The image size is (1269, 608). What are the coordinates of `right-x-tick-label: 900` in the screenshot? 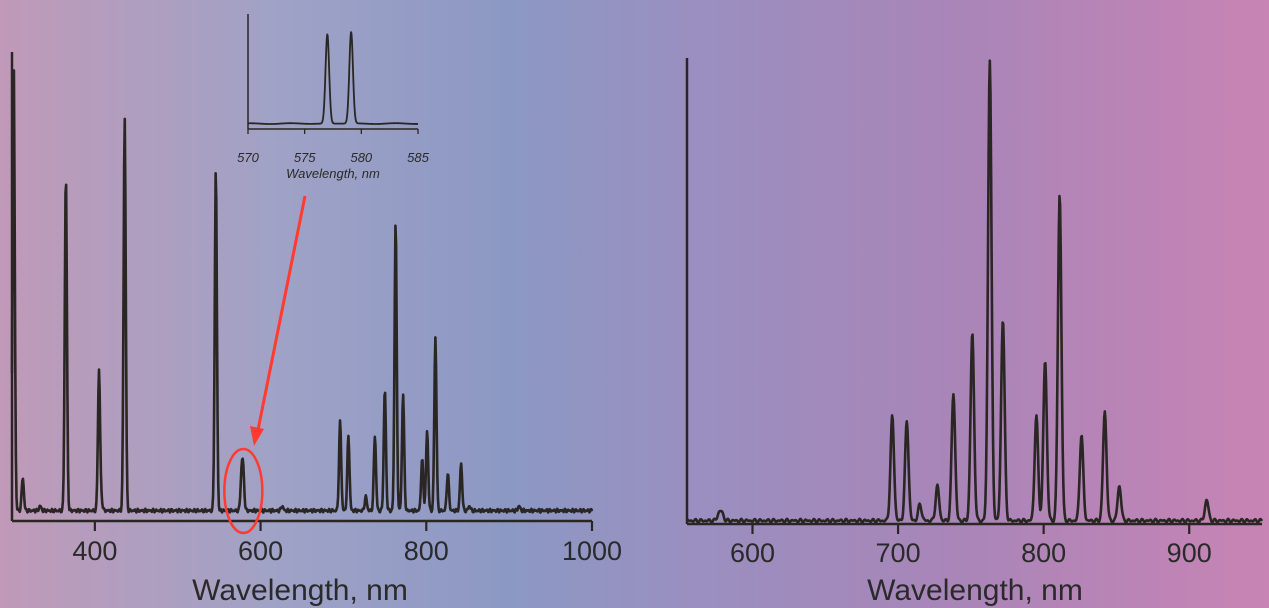 It's located at (1189, 553).